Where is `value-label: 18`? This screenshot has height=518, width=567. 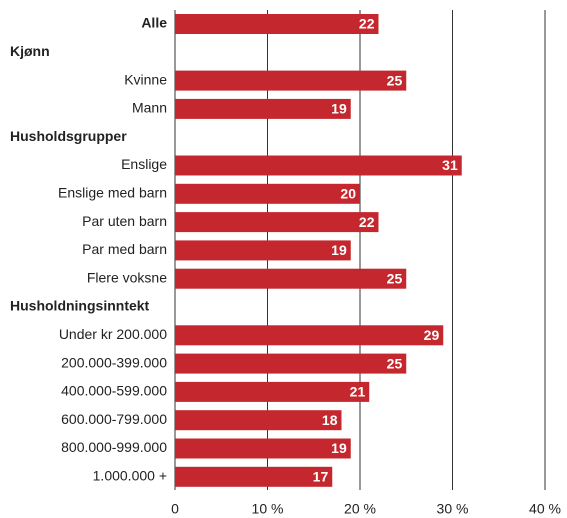 value-label: 18 is located at coordinates (330, 420).